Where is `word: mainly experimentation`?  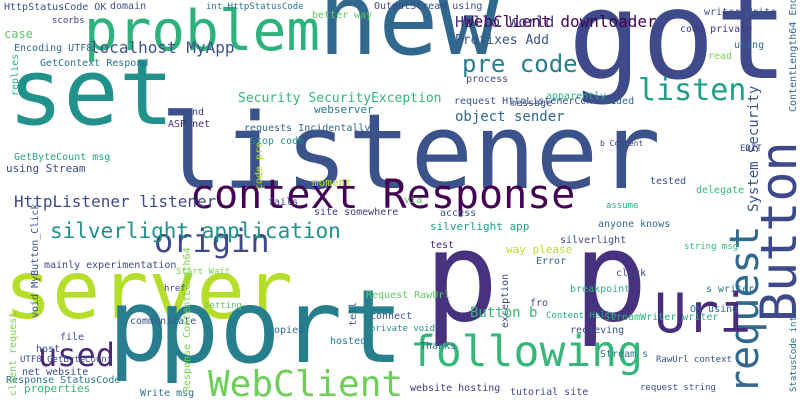 word: mainly experimentation is located at coordinates (110, 265).